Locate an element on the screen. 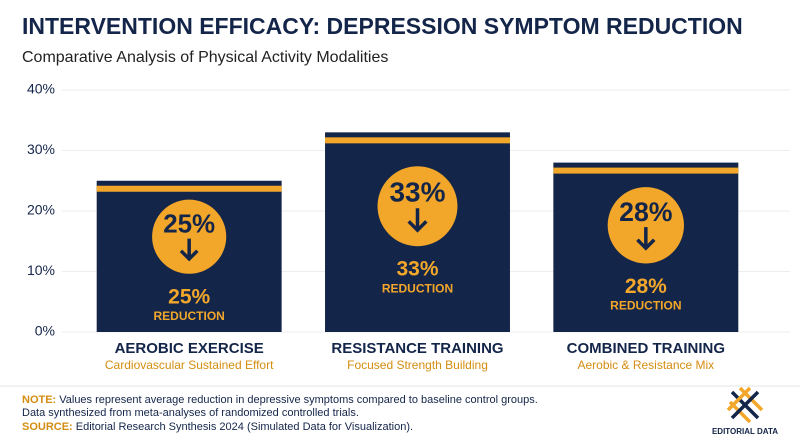 Image resolution: width=800 pixels, height=447 pixels. note-label: NOTE: is located at coordinates (39, 400).